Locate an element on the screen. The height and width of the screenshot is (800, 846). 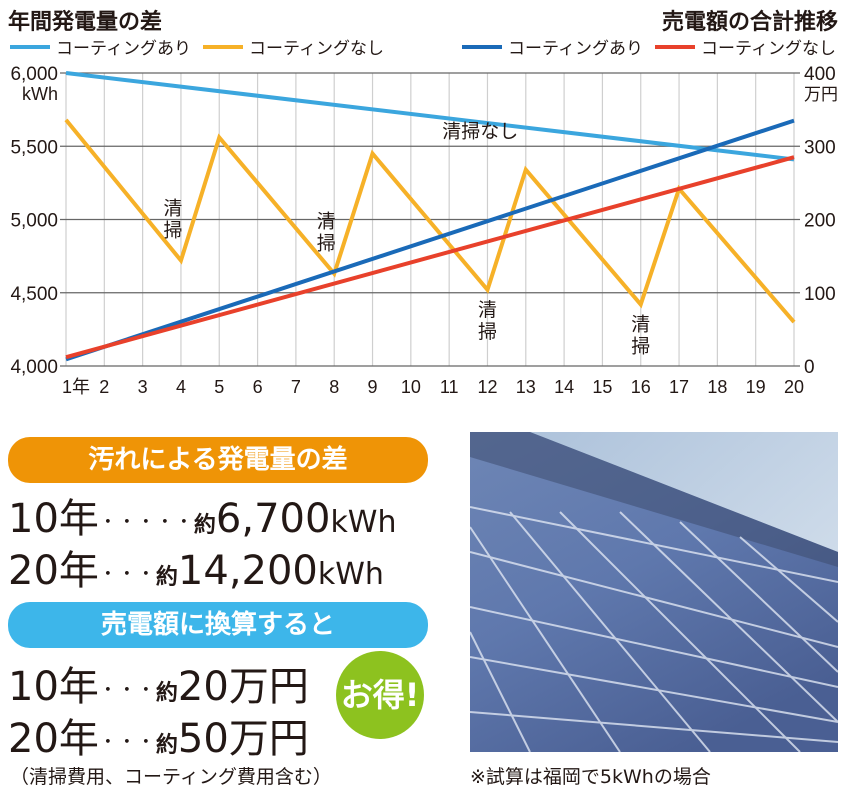
x-axis-tick-label: 12 is located at coordinates (487, 386).